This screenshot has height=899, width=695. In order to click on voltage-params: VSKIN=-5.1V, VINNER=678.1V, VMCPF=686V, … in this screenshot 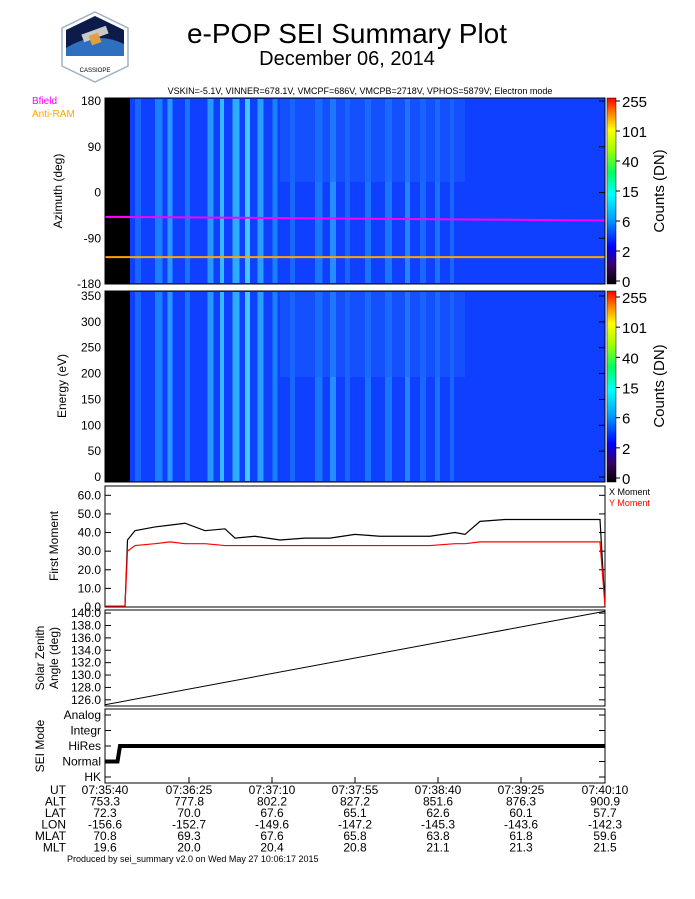, I will do `click(360, 91)`.